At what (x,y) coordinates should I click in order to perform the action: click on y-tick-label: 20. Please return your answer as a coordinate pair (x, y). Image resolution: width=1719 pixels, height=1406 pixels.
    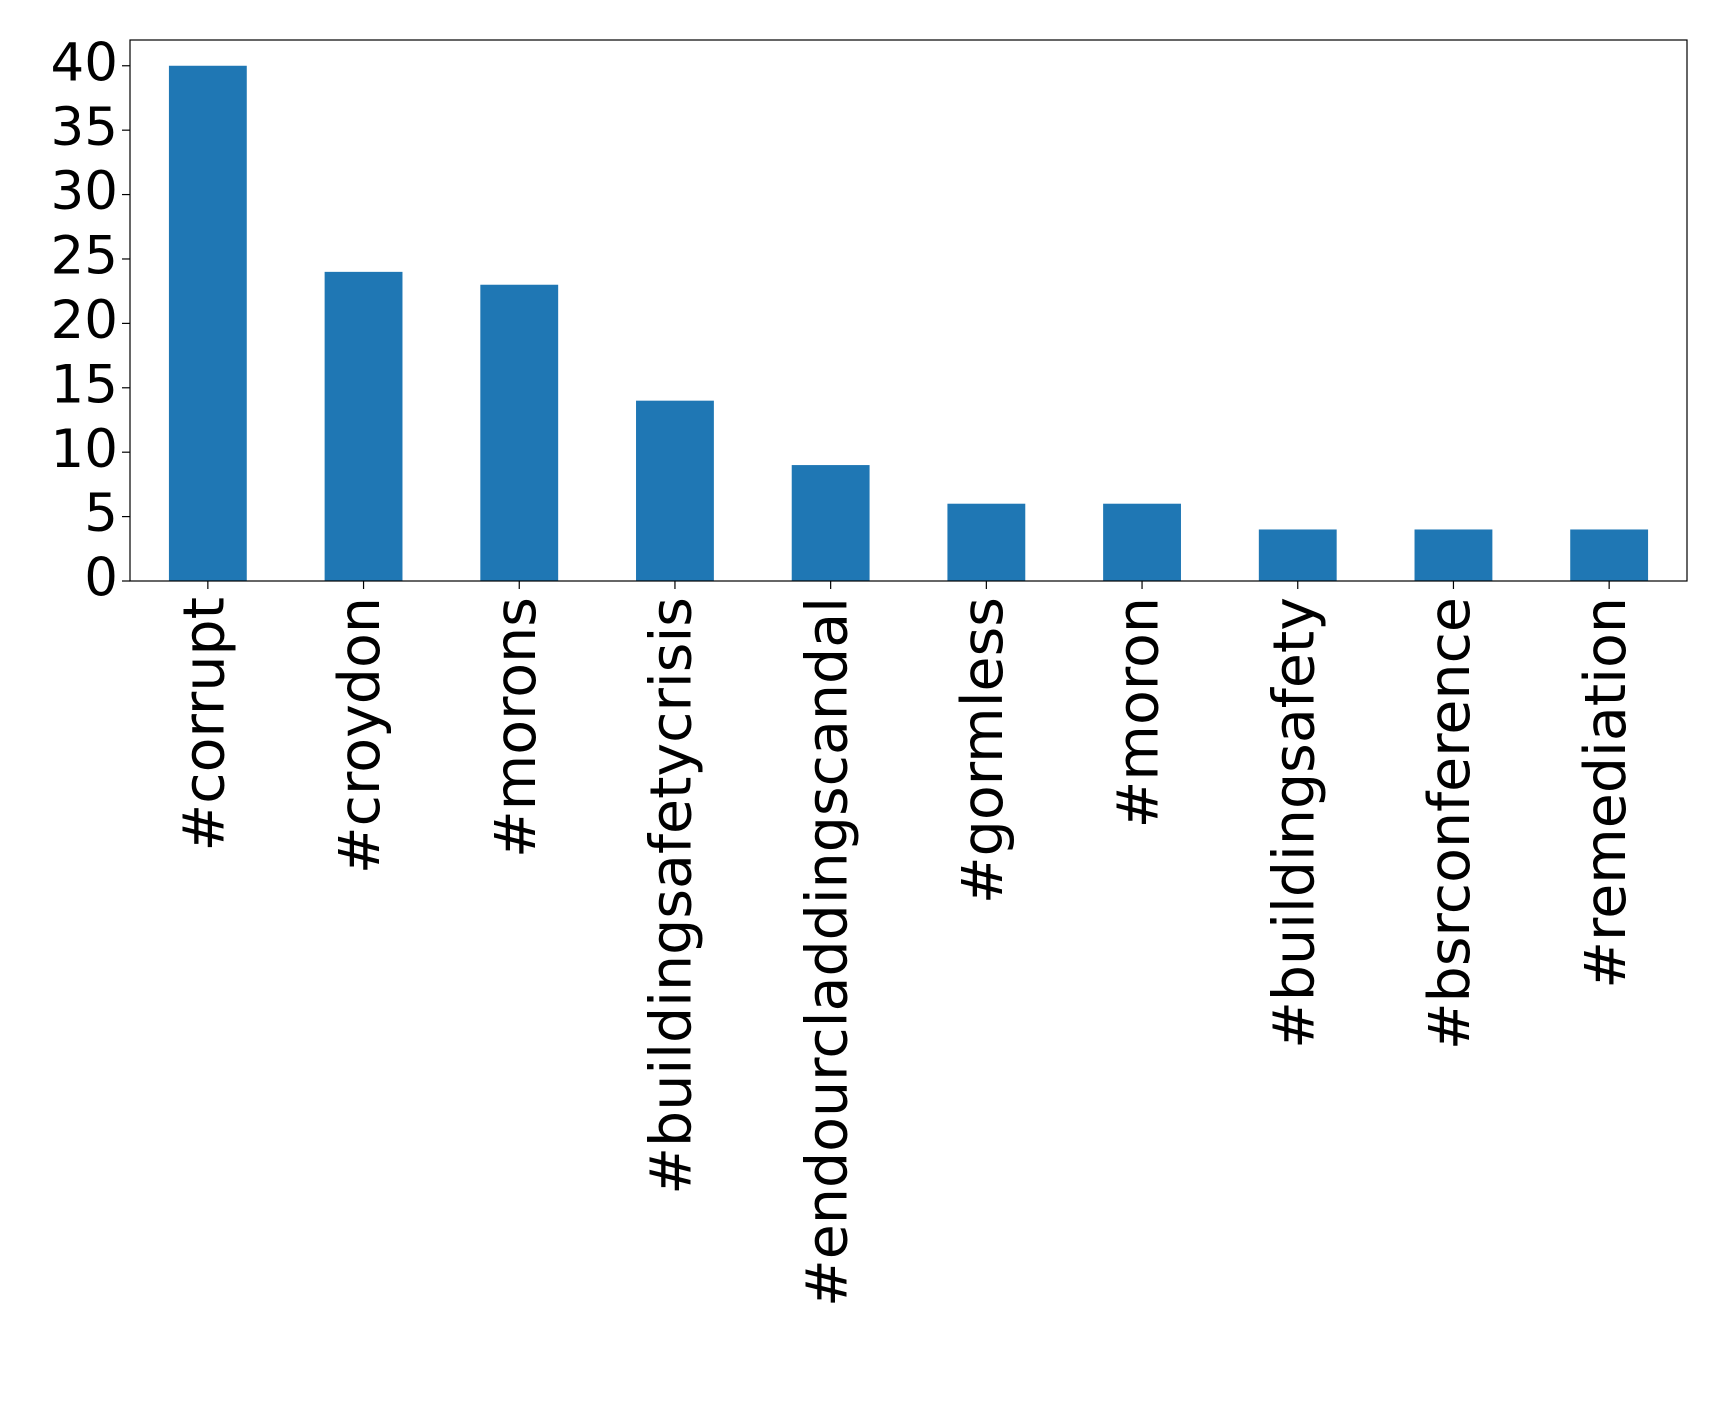
    Looking at the image, I should click on (84, 320).